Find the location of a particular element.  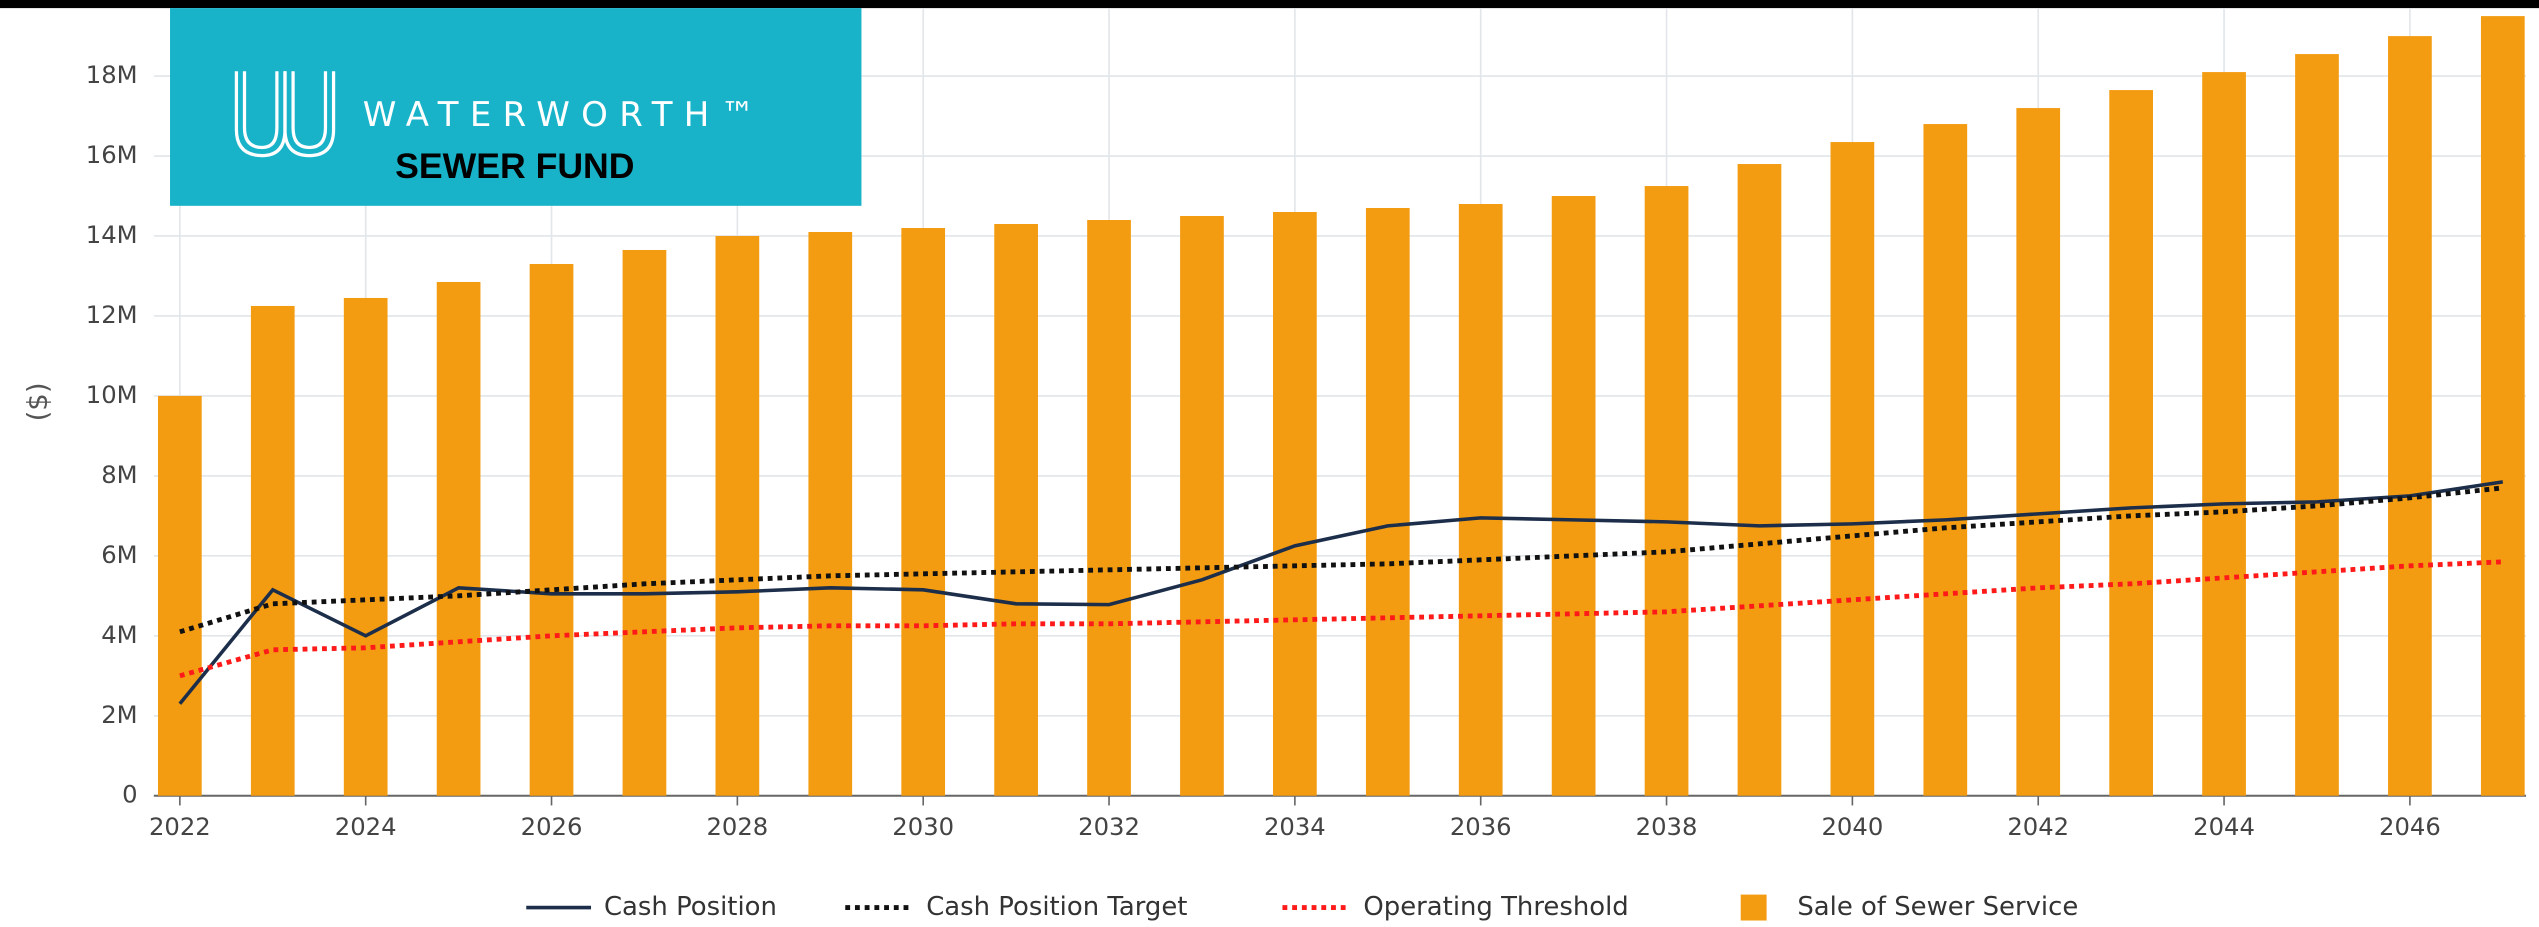

legend-label: Cash Position is located at coordinates (690, 907).